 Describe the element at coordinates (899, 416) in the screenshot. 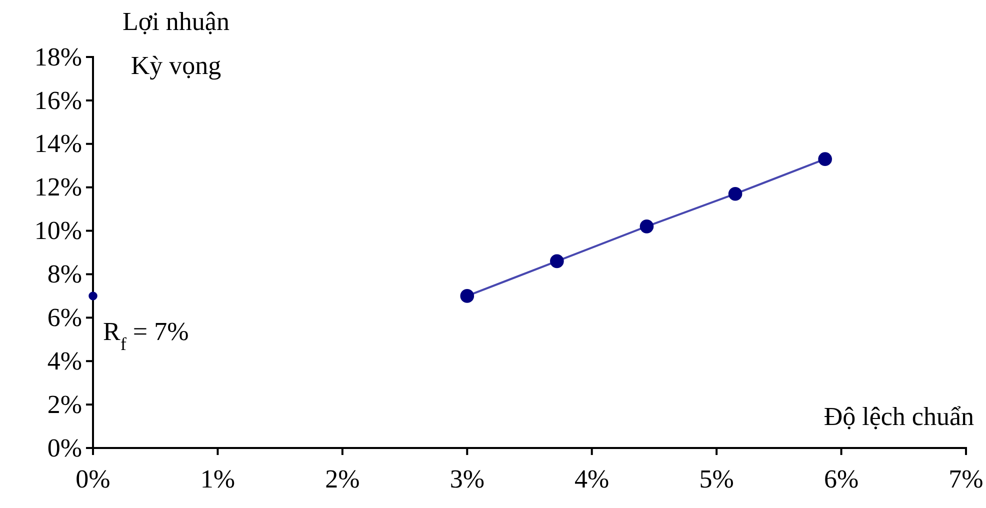

I see `x-axis-title: Độ lệch chuẩn` at that location.